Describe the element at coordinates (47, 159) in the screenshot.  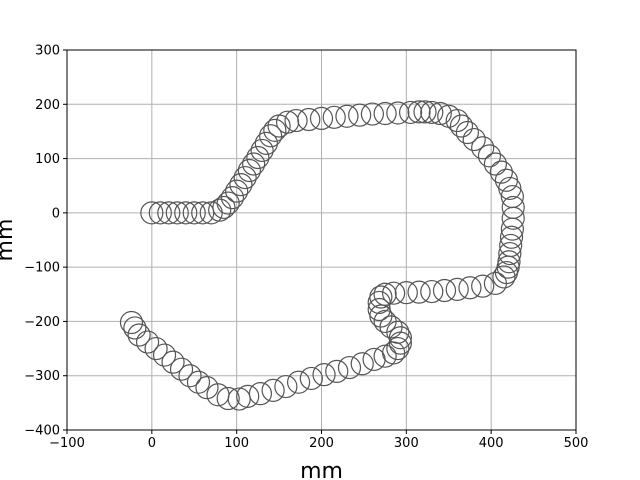
I see `y-tick-label: 100` at that location.